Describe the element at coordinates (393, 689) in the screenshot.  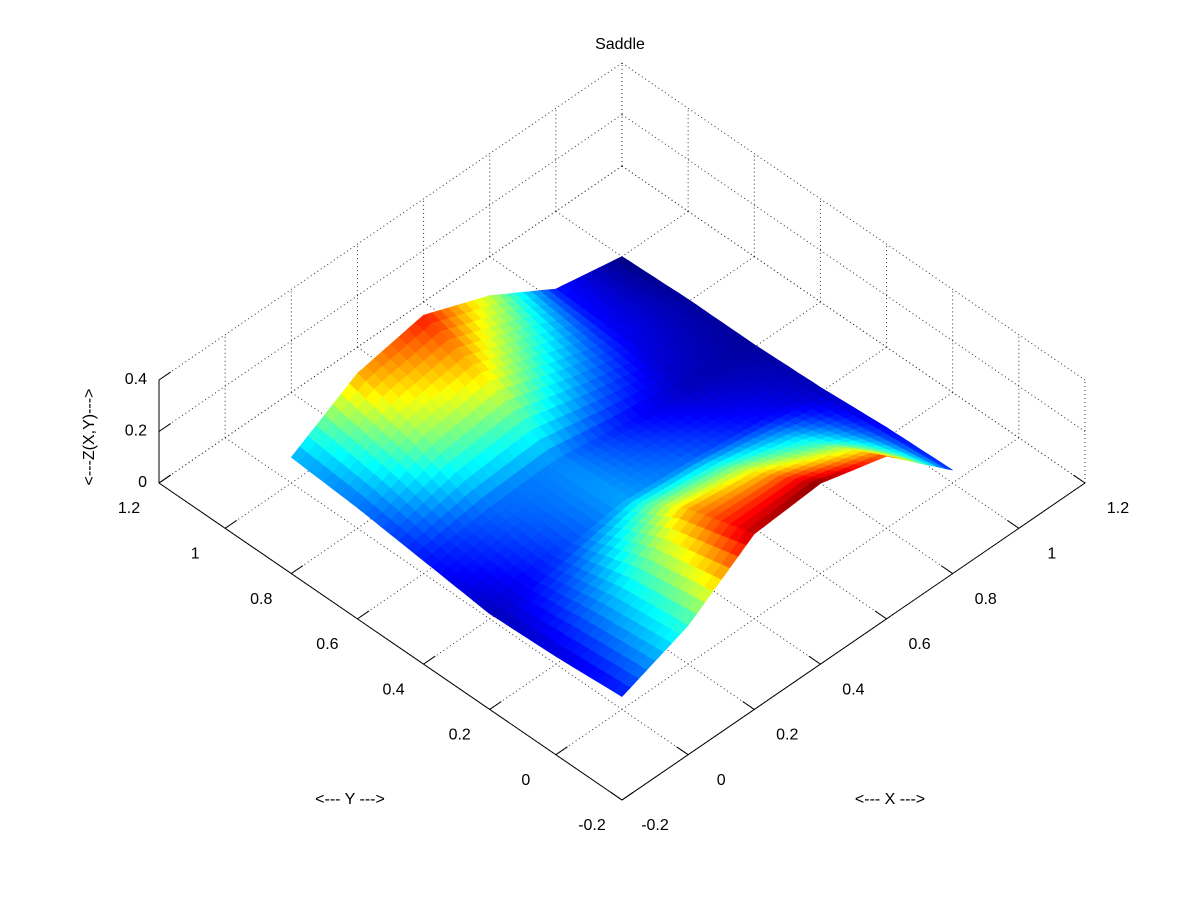
I see `y-tick-label: 0.4` at that location.